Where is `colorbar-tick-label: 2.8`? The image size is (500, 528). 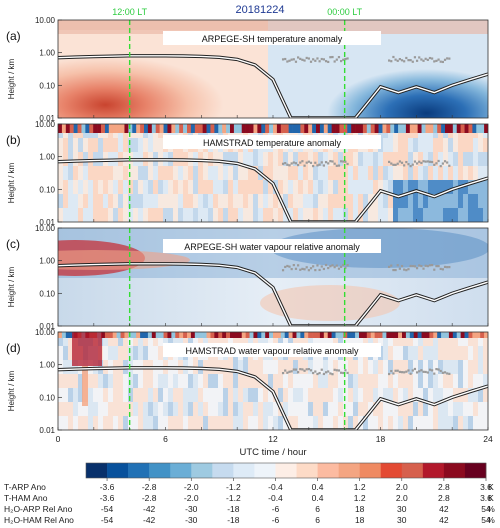
colorbar-tick-label: 2.8 is located at coordinates (444, 487).